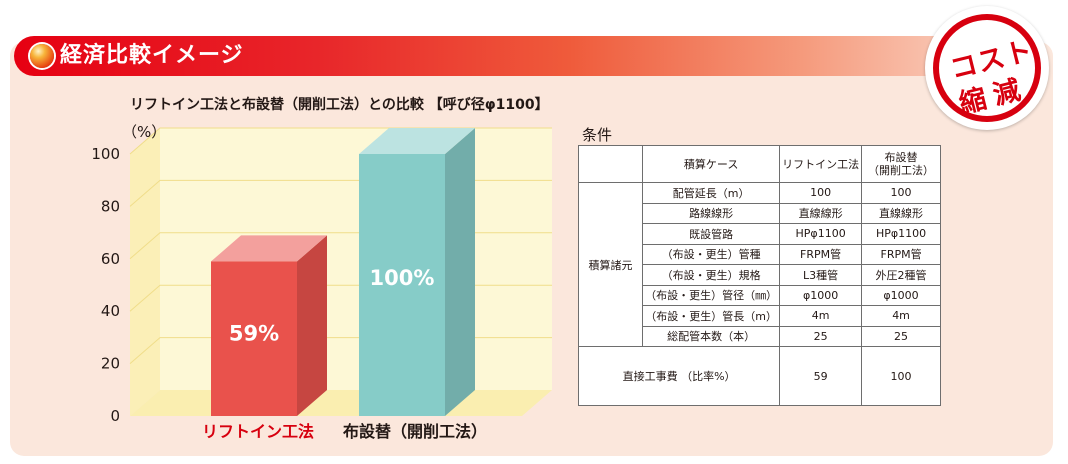 Image resolution: width=1068 pixels, height=464 pixels. What do you see at coordinates (821, 234) in the screenshot?
I see `row-value-liftin: HPφ1100` at bounding box center [821, 234].